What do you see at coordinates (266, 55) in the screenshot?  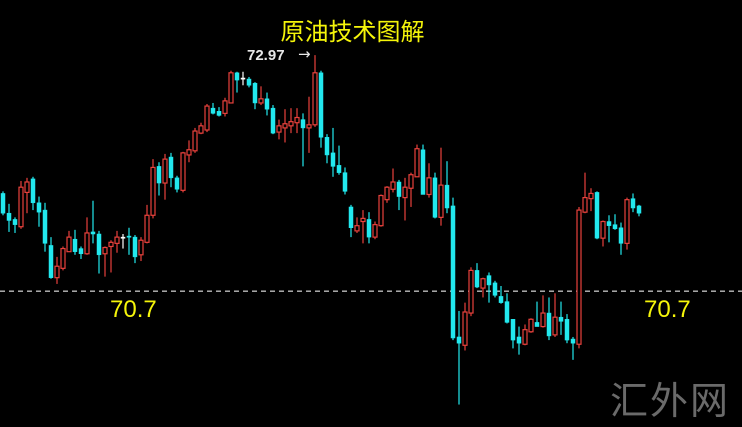 I see `high-price-label: 72.97` at bounding box center [266, 55].